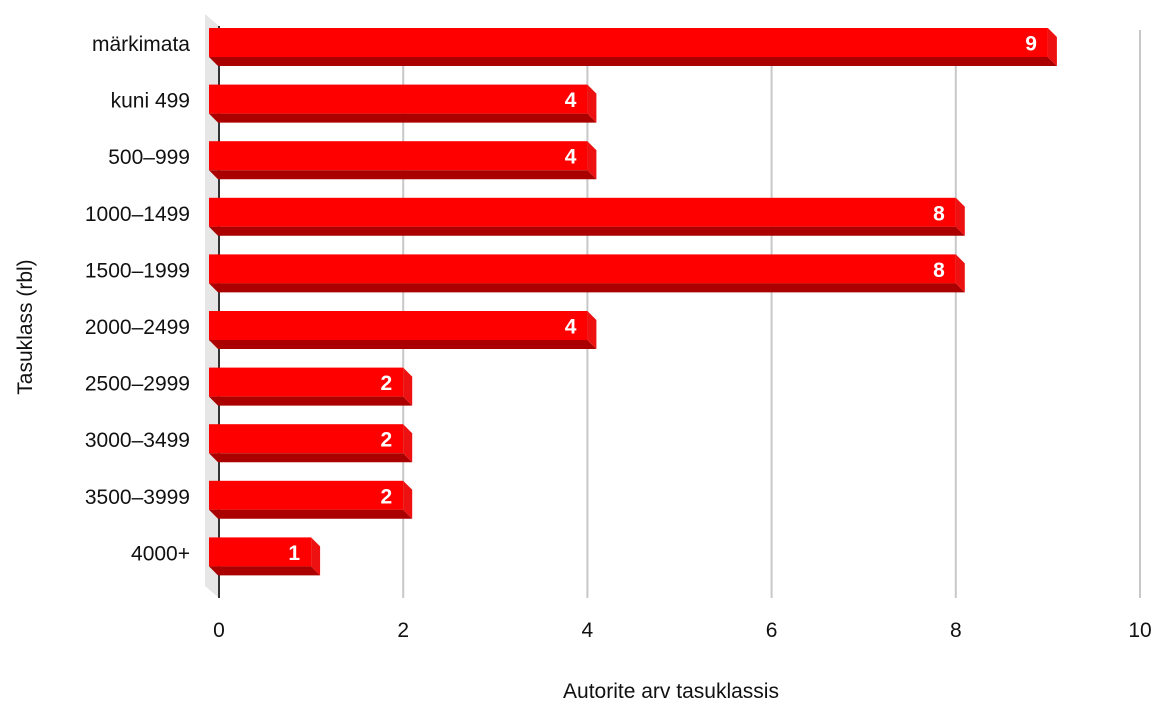 Image resolution: width=1156 pixels, height=704 pixels. What do you see at coordinates (1139, 630) in the screenshot?
I see `x-tick-label: 10` at bounding box center [1139, 630].